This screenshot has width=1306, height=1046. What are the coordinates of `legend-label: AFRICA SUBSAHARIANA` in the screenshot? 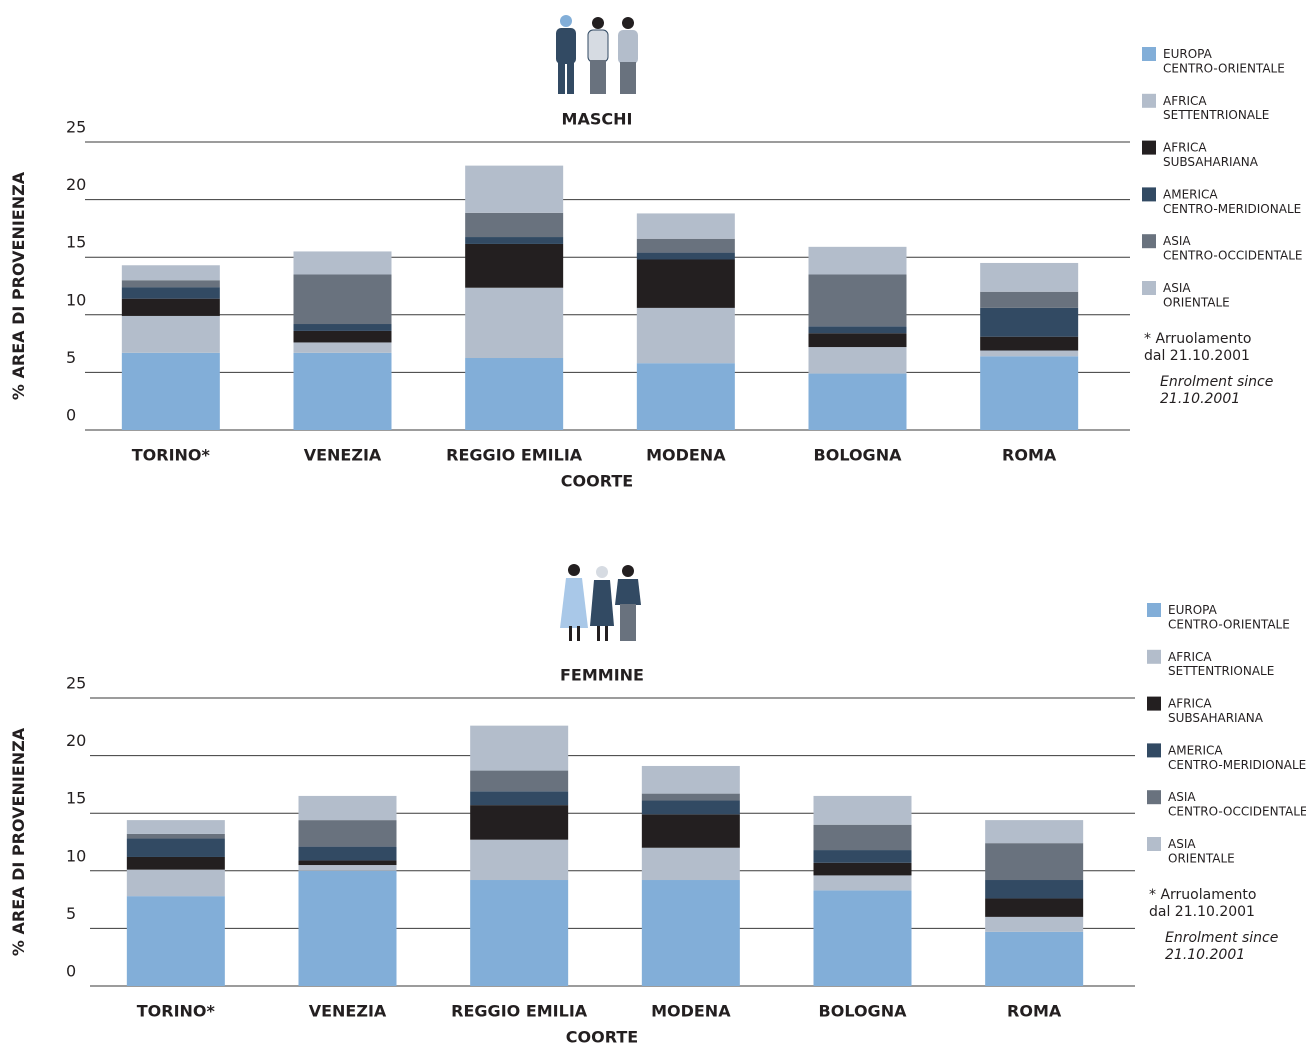 It's located at (1211, 155).